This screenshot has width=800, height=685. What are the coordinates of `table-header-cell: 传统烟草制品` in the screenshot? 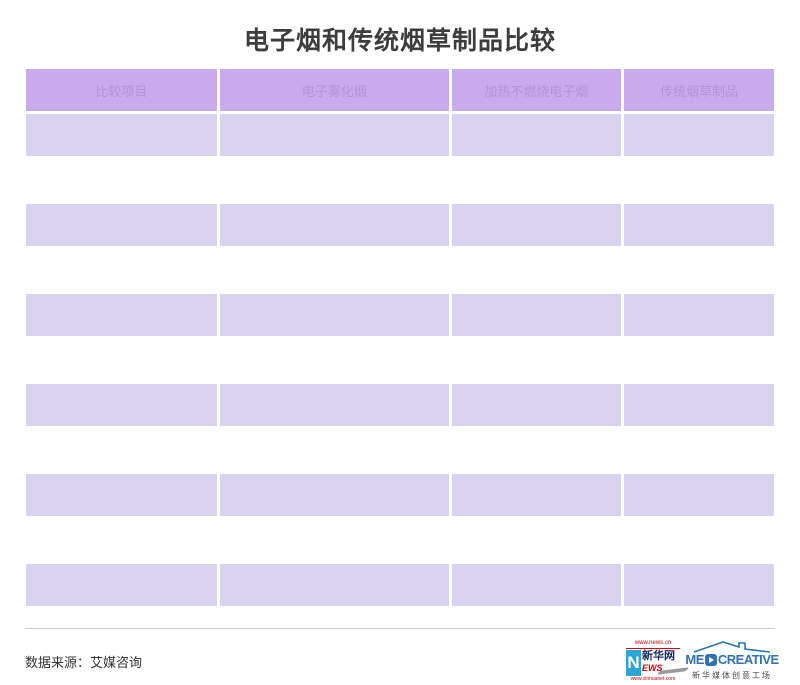 It's located at (698, 90).